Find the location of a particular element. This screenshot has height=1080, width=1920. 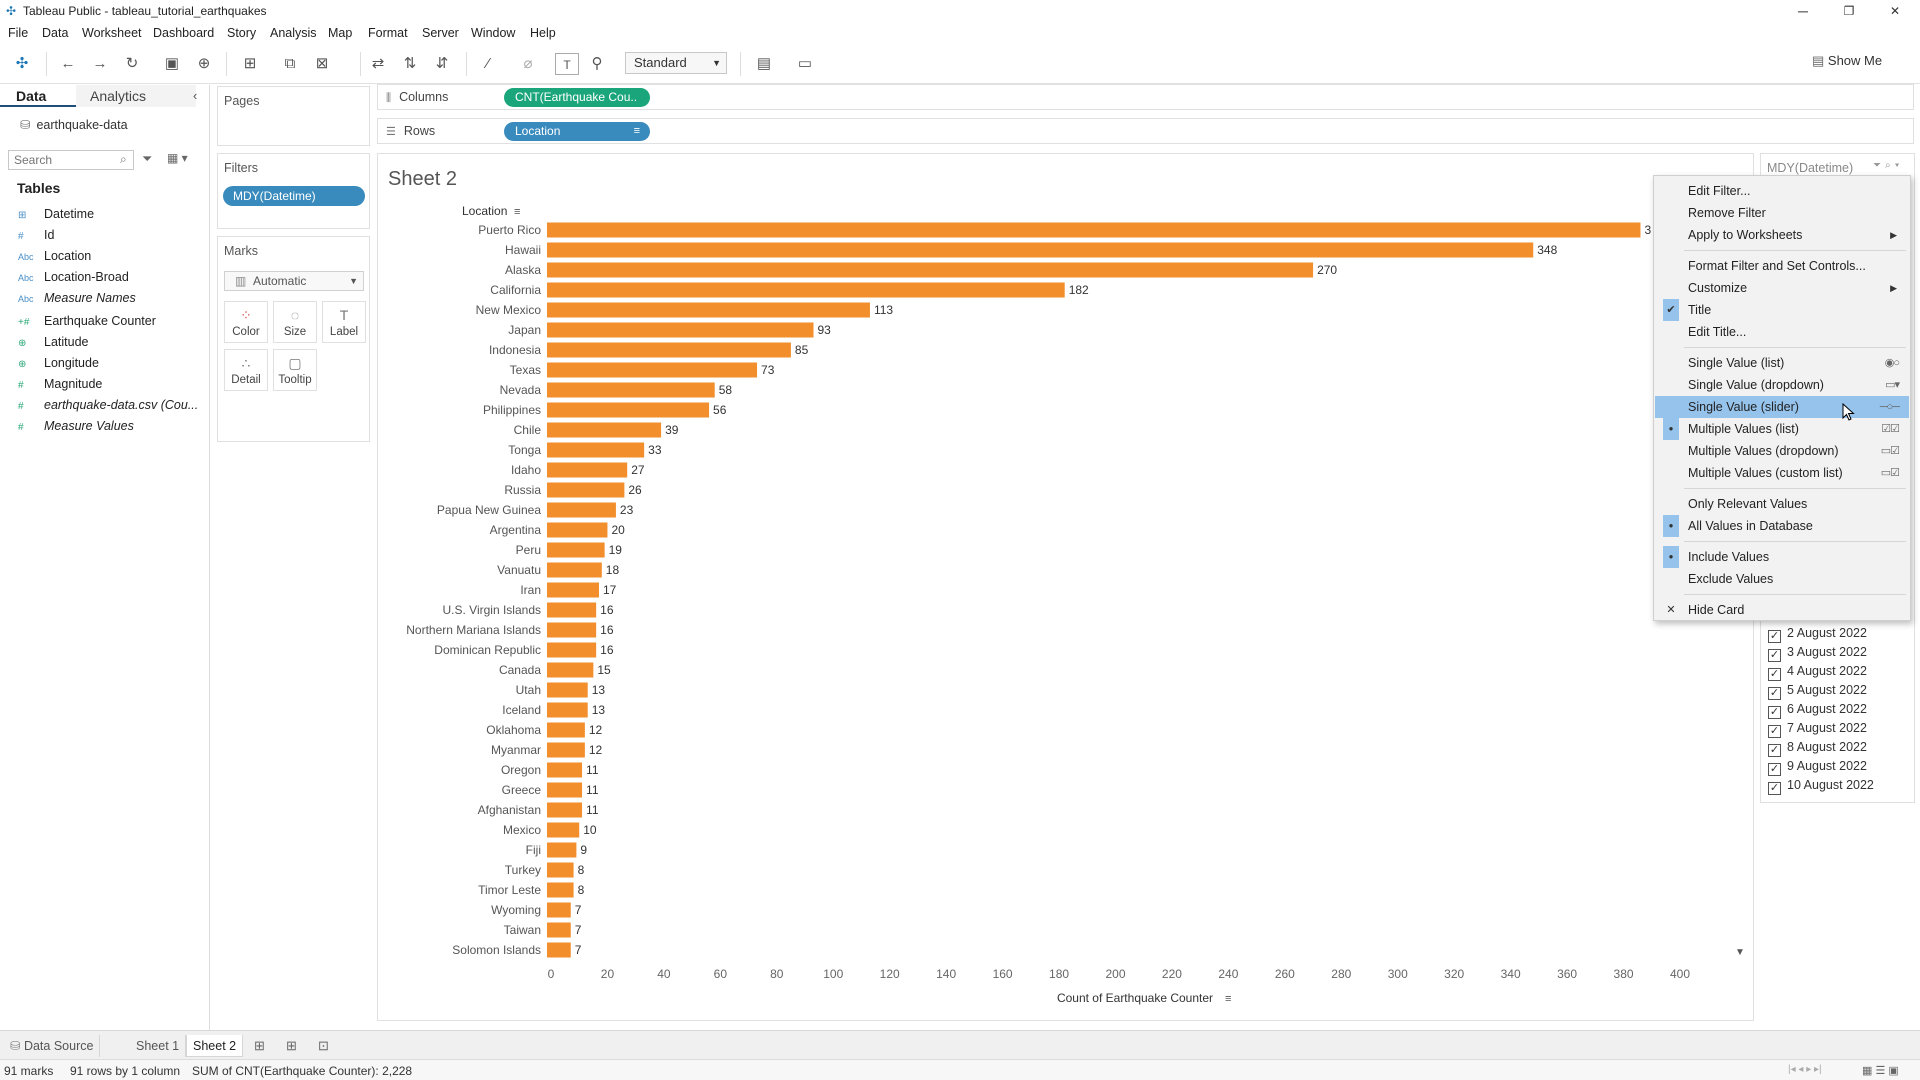

field-item: # Id is located at coordinates (36, 235).